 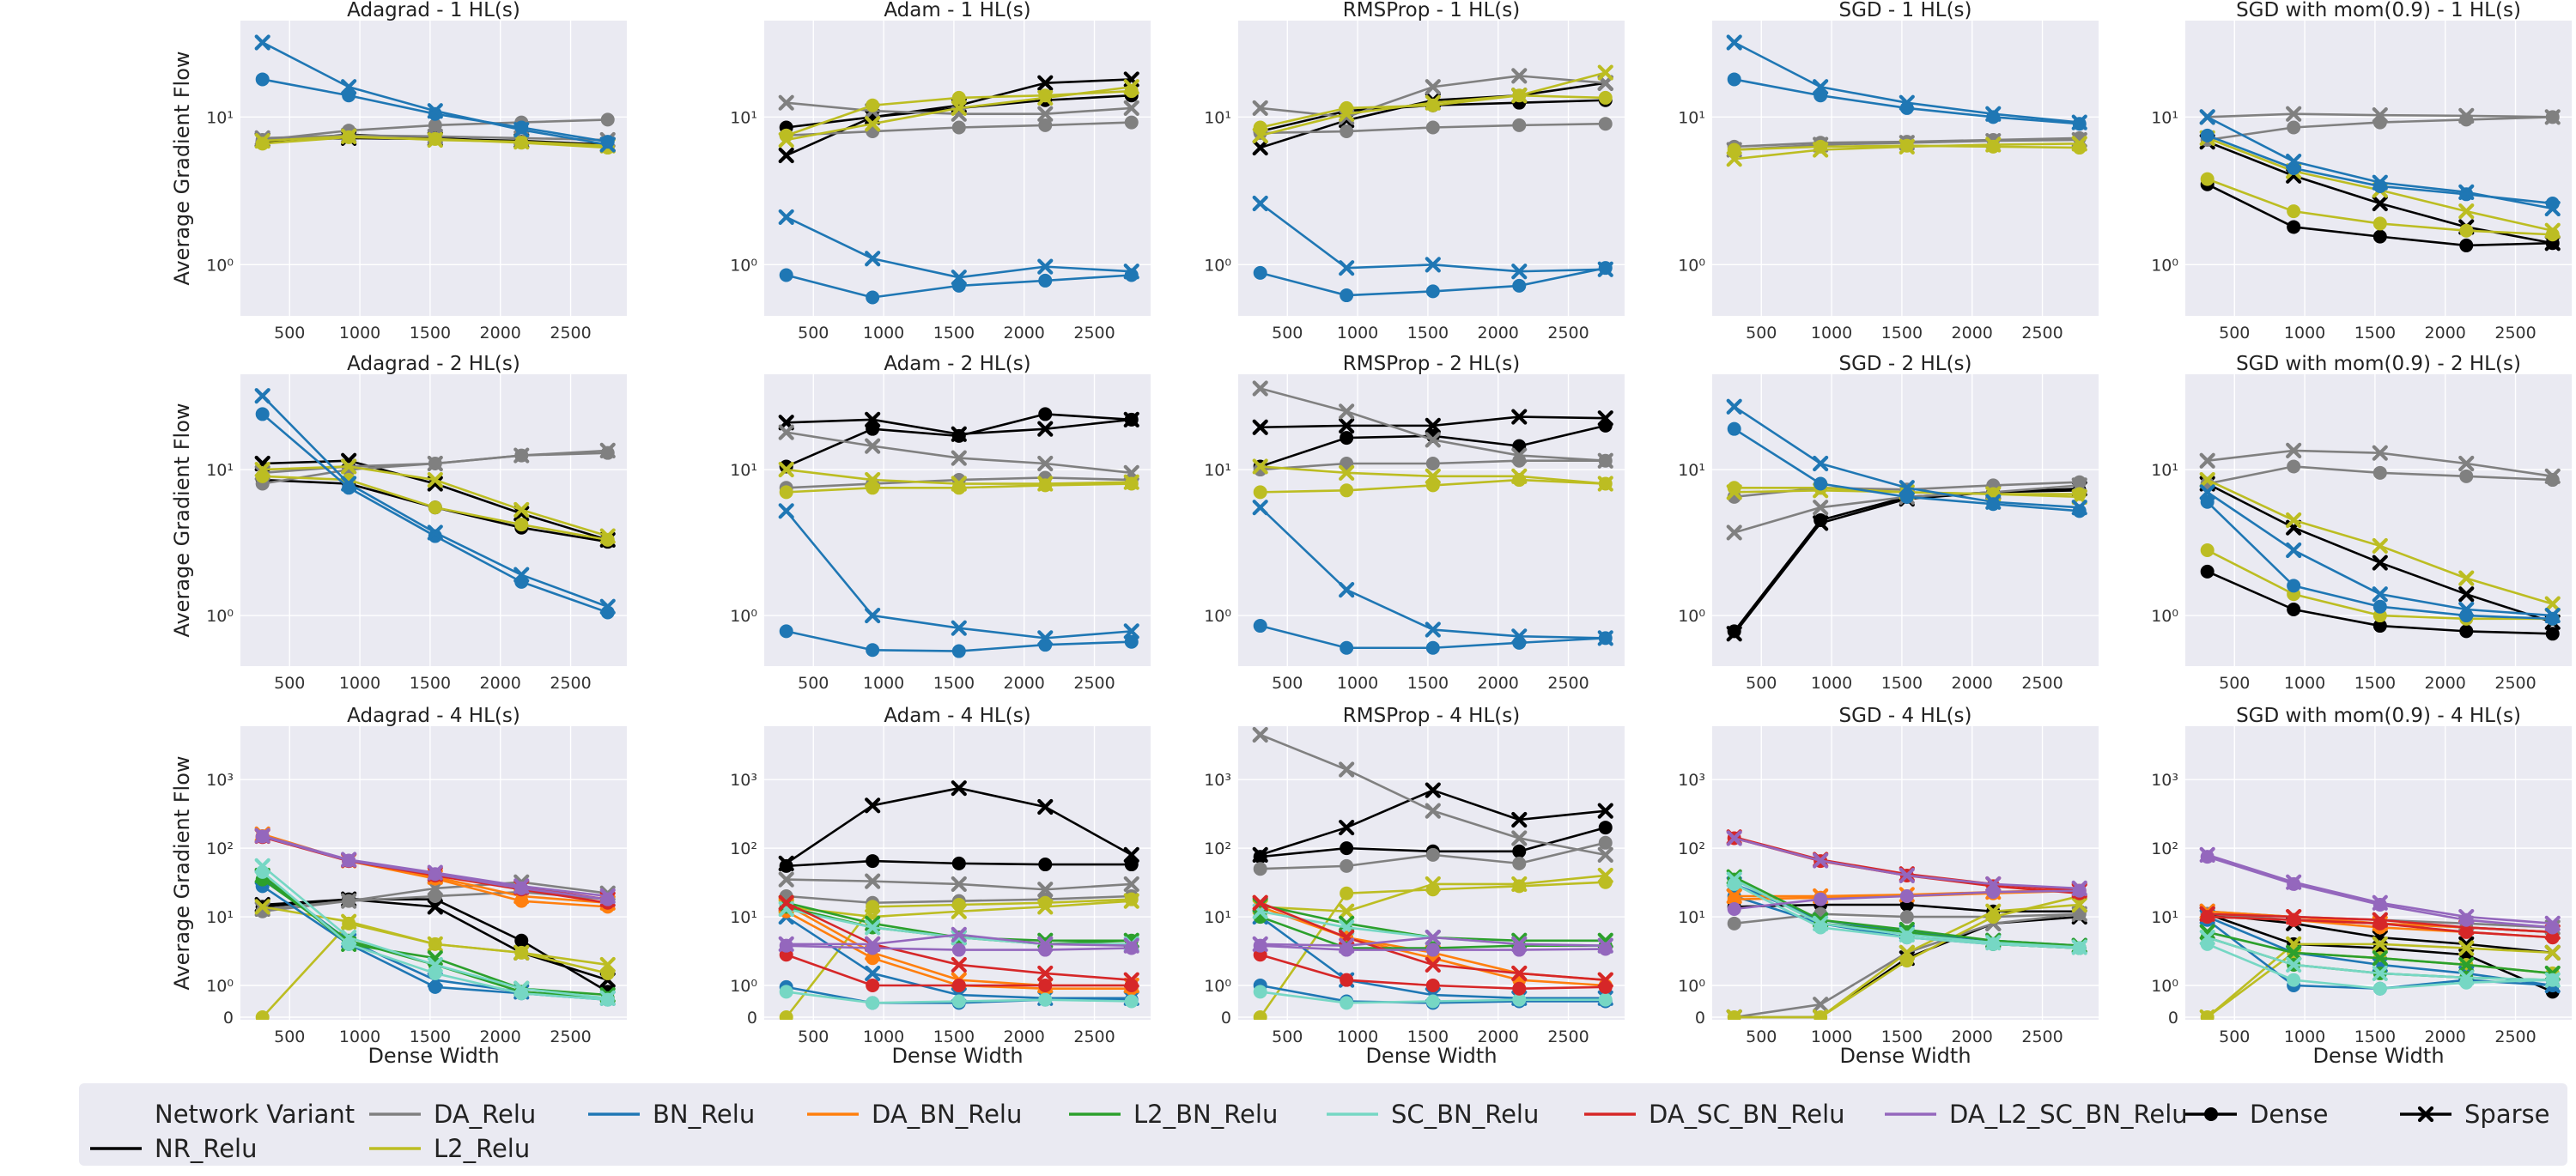 What do you see at coordinates (433, 716) in the screenshot?
I see `subplot-title: Adagrad - 4 HL(s)` at bounding box center [433, 716].